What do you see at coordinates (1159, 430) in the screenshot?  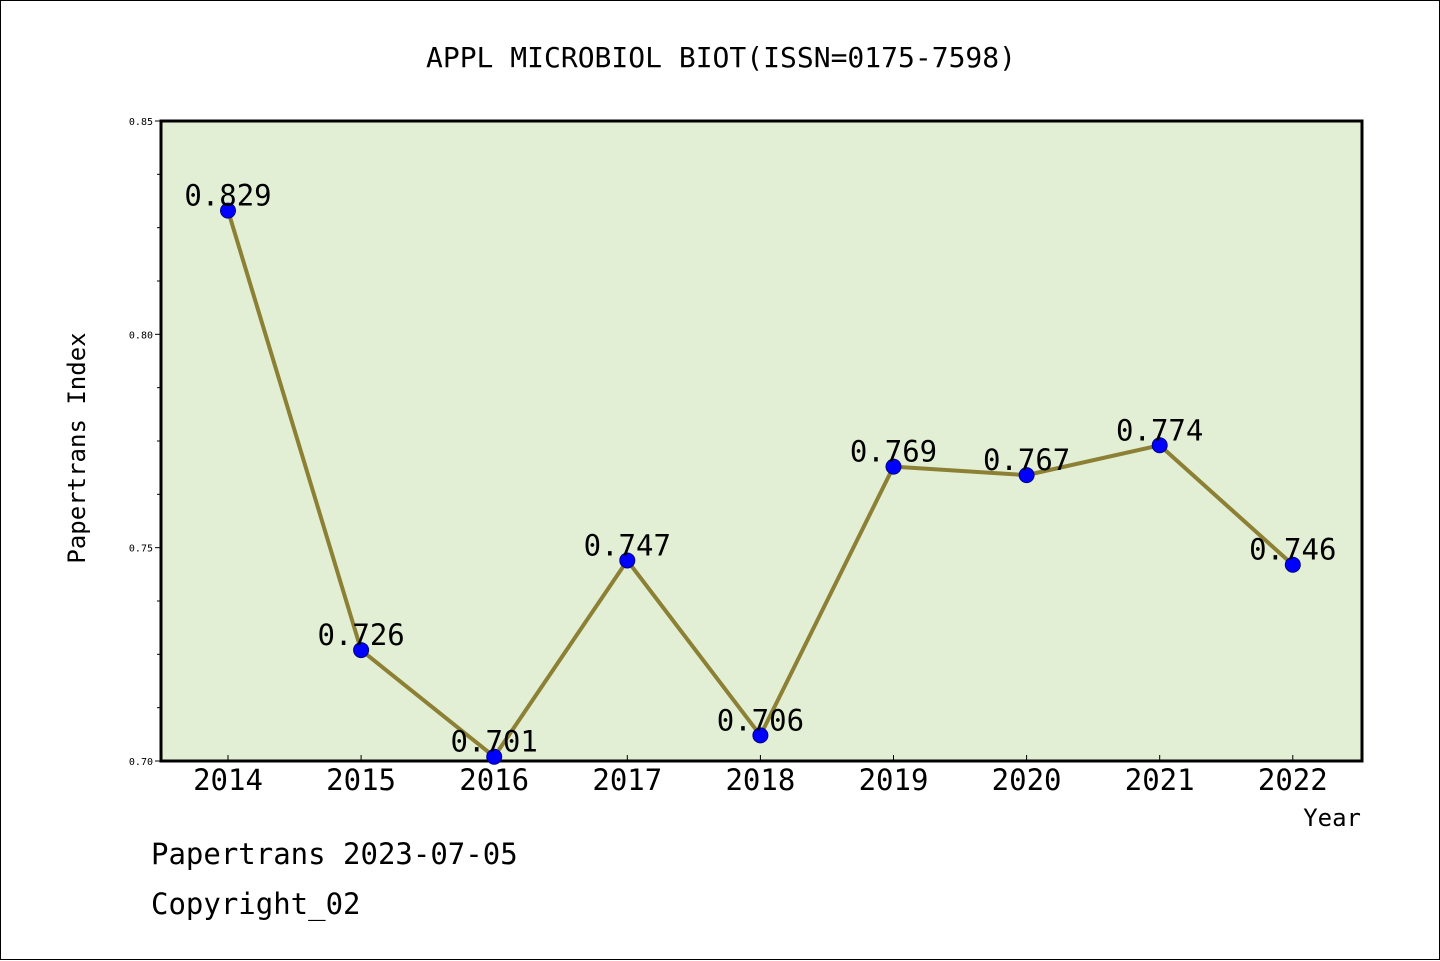 I see `data-label: 0.774` at bounding box center [1159, 430].